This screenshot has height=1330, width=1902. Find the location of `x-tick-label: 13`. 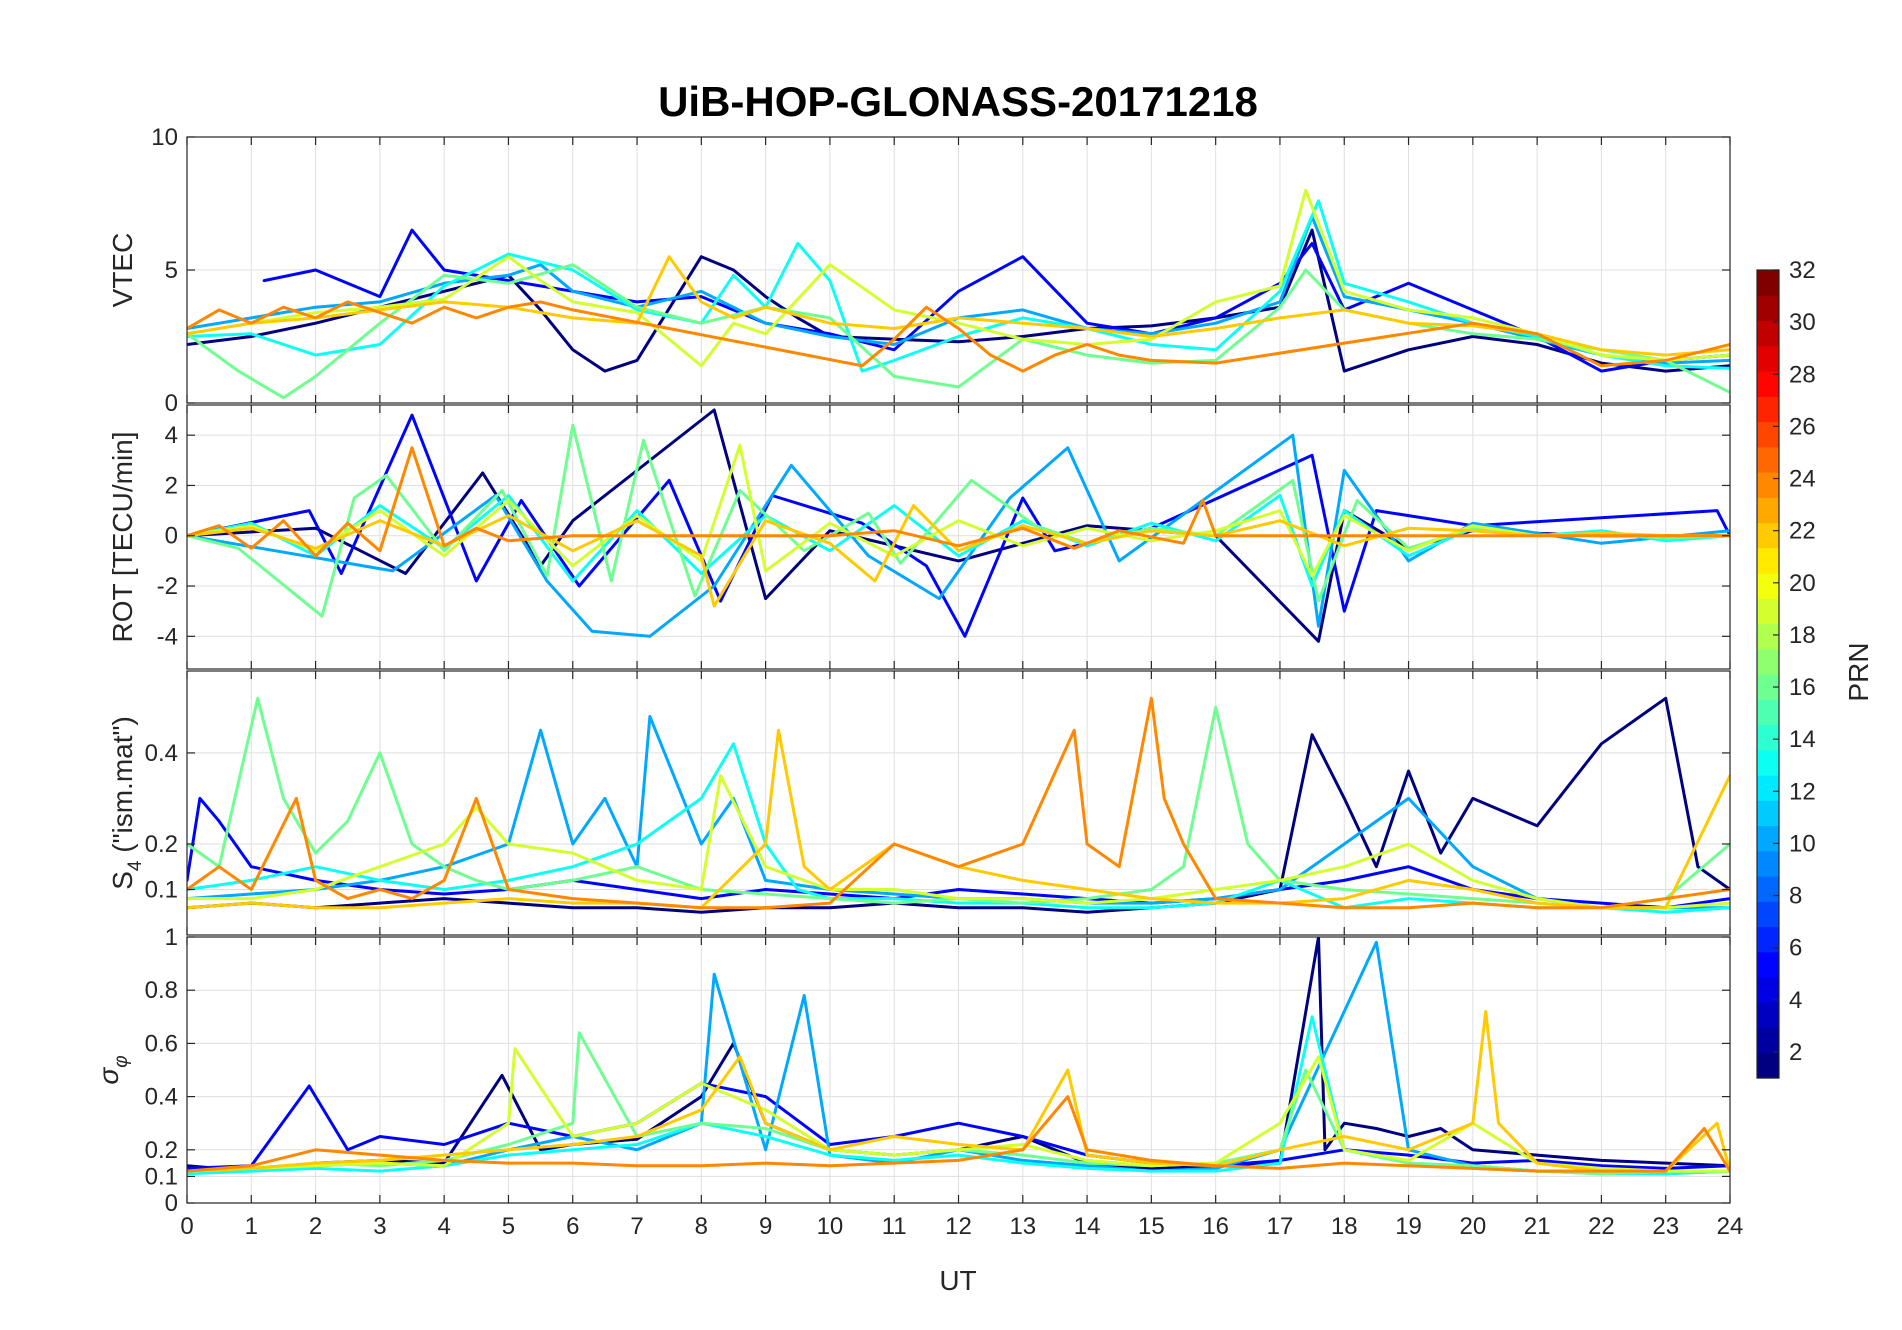

x-tick-label: 13 is located at coordinates (1022, 1226).